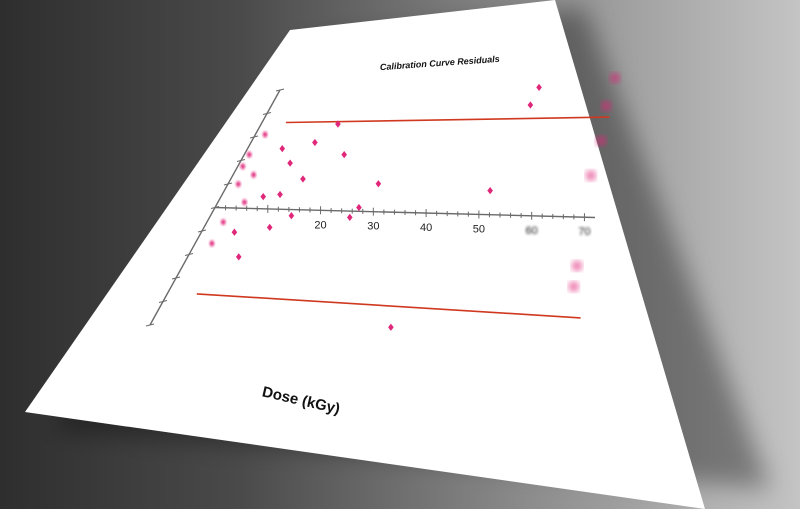 The image size is (800, 509). What do you see at coordinates (426, 228) in the screenshot?
I see `x-tick-label: 40` at bounding box center [426, 228].